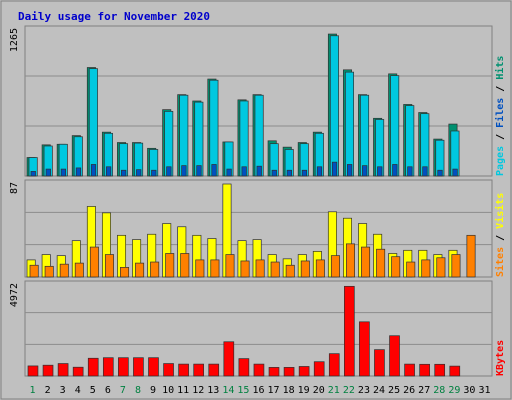 This screenshot has width=512, height=400. Describe the element at coordinates (349, 390) in the screenshot. I see `x-tick-label-day-22: 22` at that location.